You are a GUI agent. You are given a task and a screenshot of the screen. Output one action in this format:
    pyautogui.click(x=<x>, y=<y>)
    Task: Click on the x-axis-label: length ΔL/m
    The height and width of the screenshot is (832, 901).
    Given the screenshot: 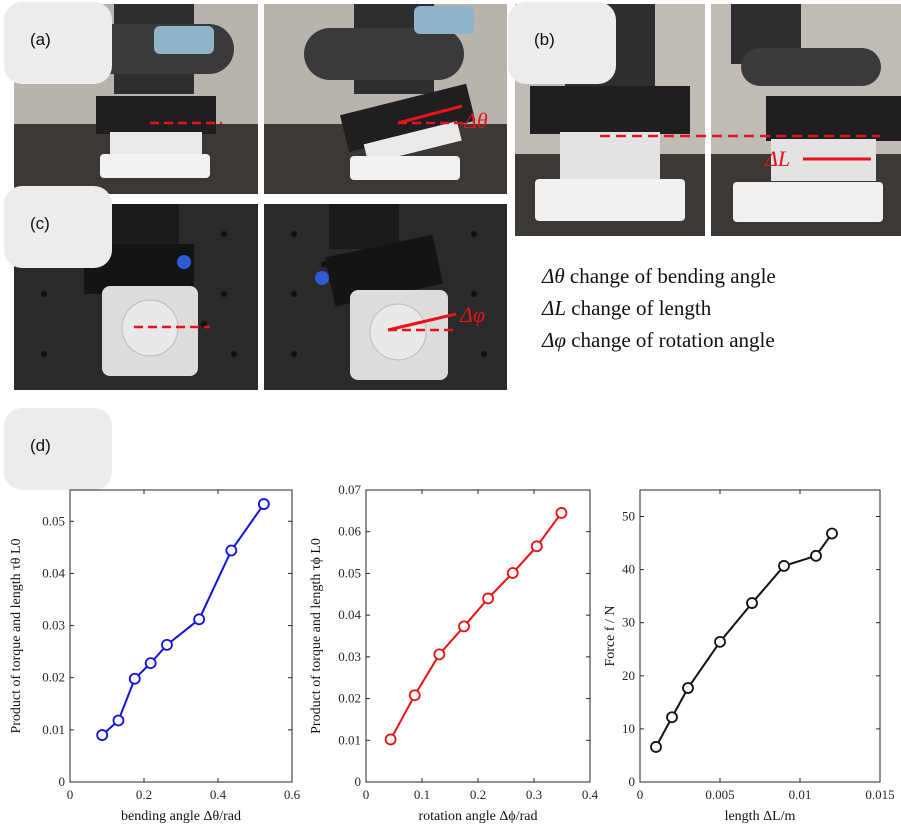 What is the action you would take?
    pyautogui.click(x=760, y=816)
    